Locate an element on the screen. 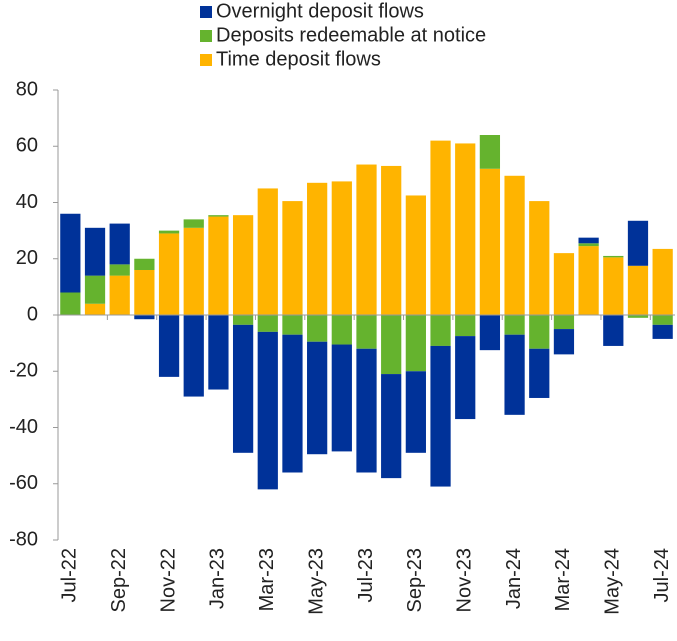 The image size is (677, 641). legend-label: Time deposit flows is located at coordinates (298, 59).